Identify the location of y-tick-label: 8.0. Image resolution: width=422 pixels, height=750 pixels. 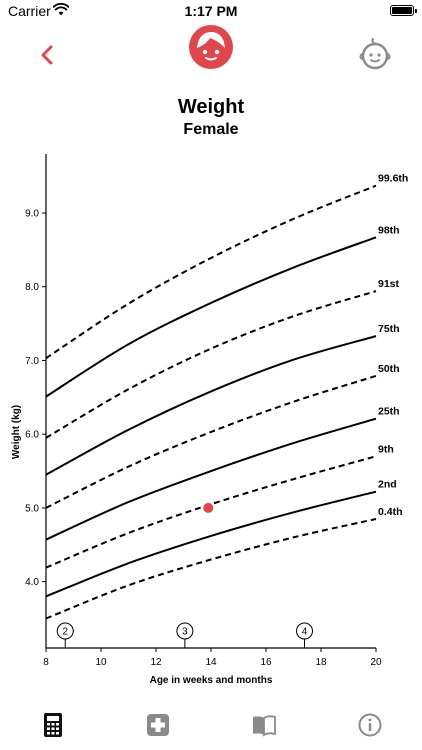
(32, 287).